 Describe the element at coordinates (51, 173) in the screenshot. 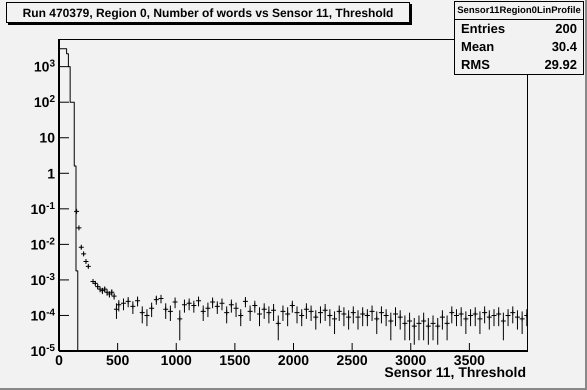

I see `y-tick-label: 1` at that location.